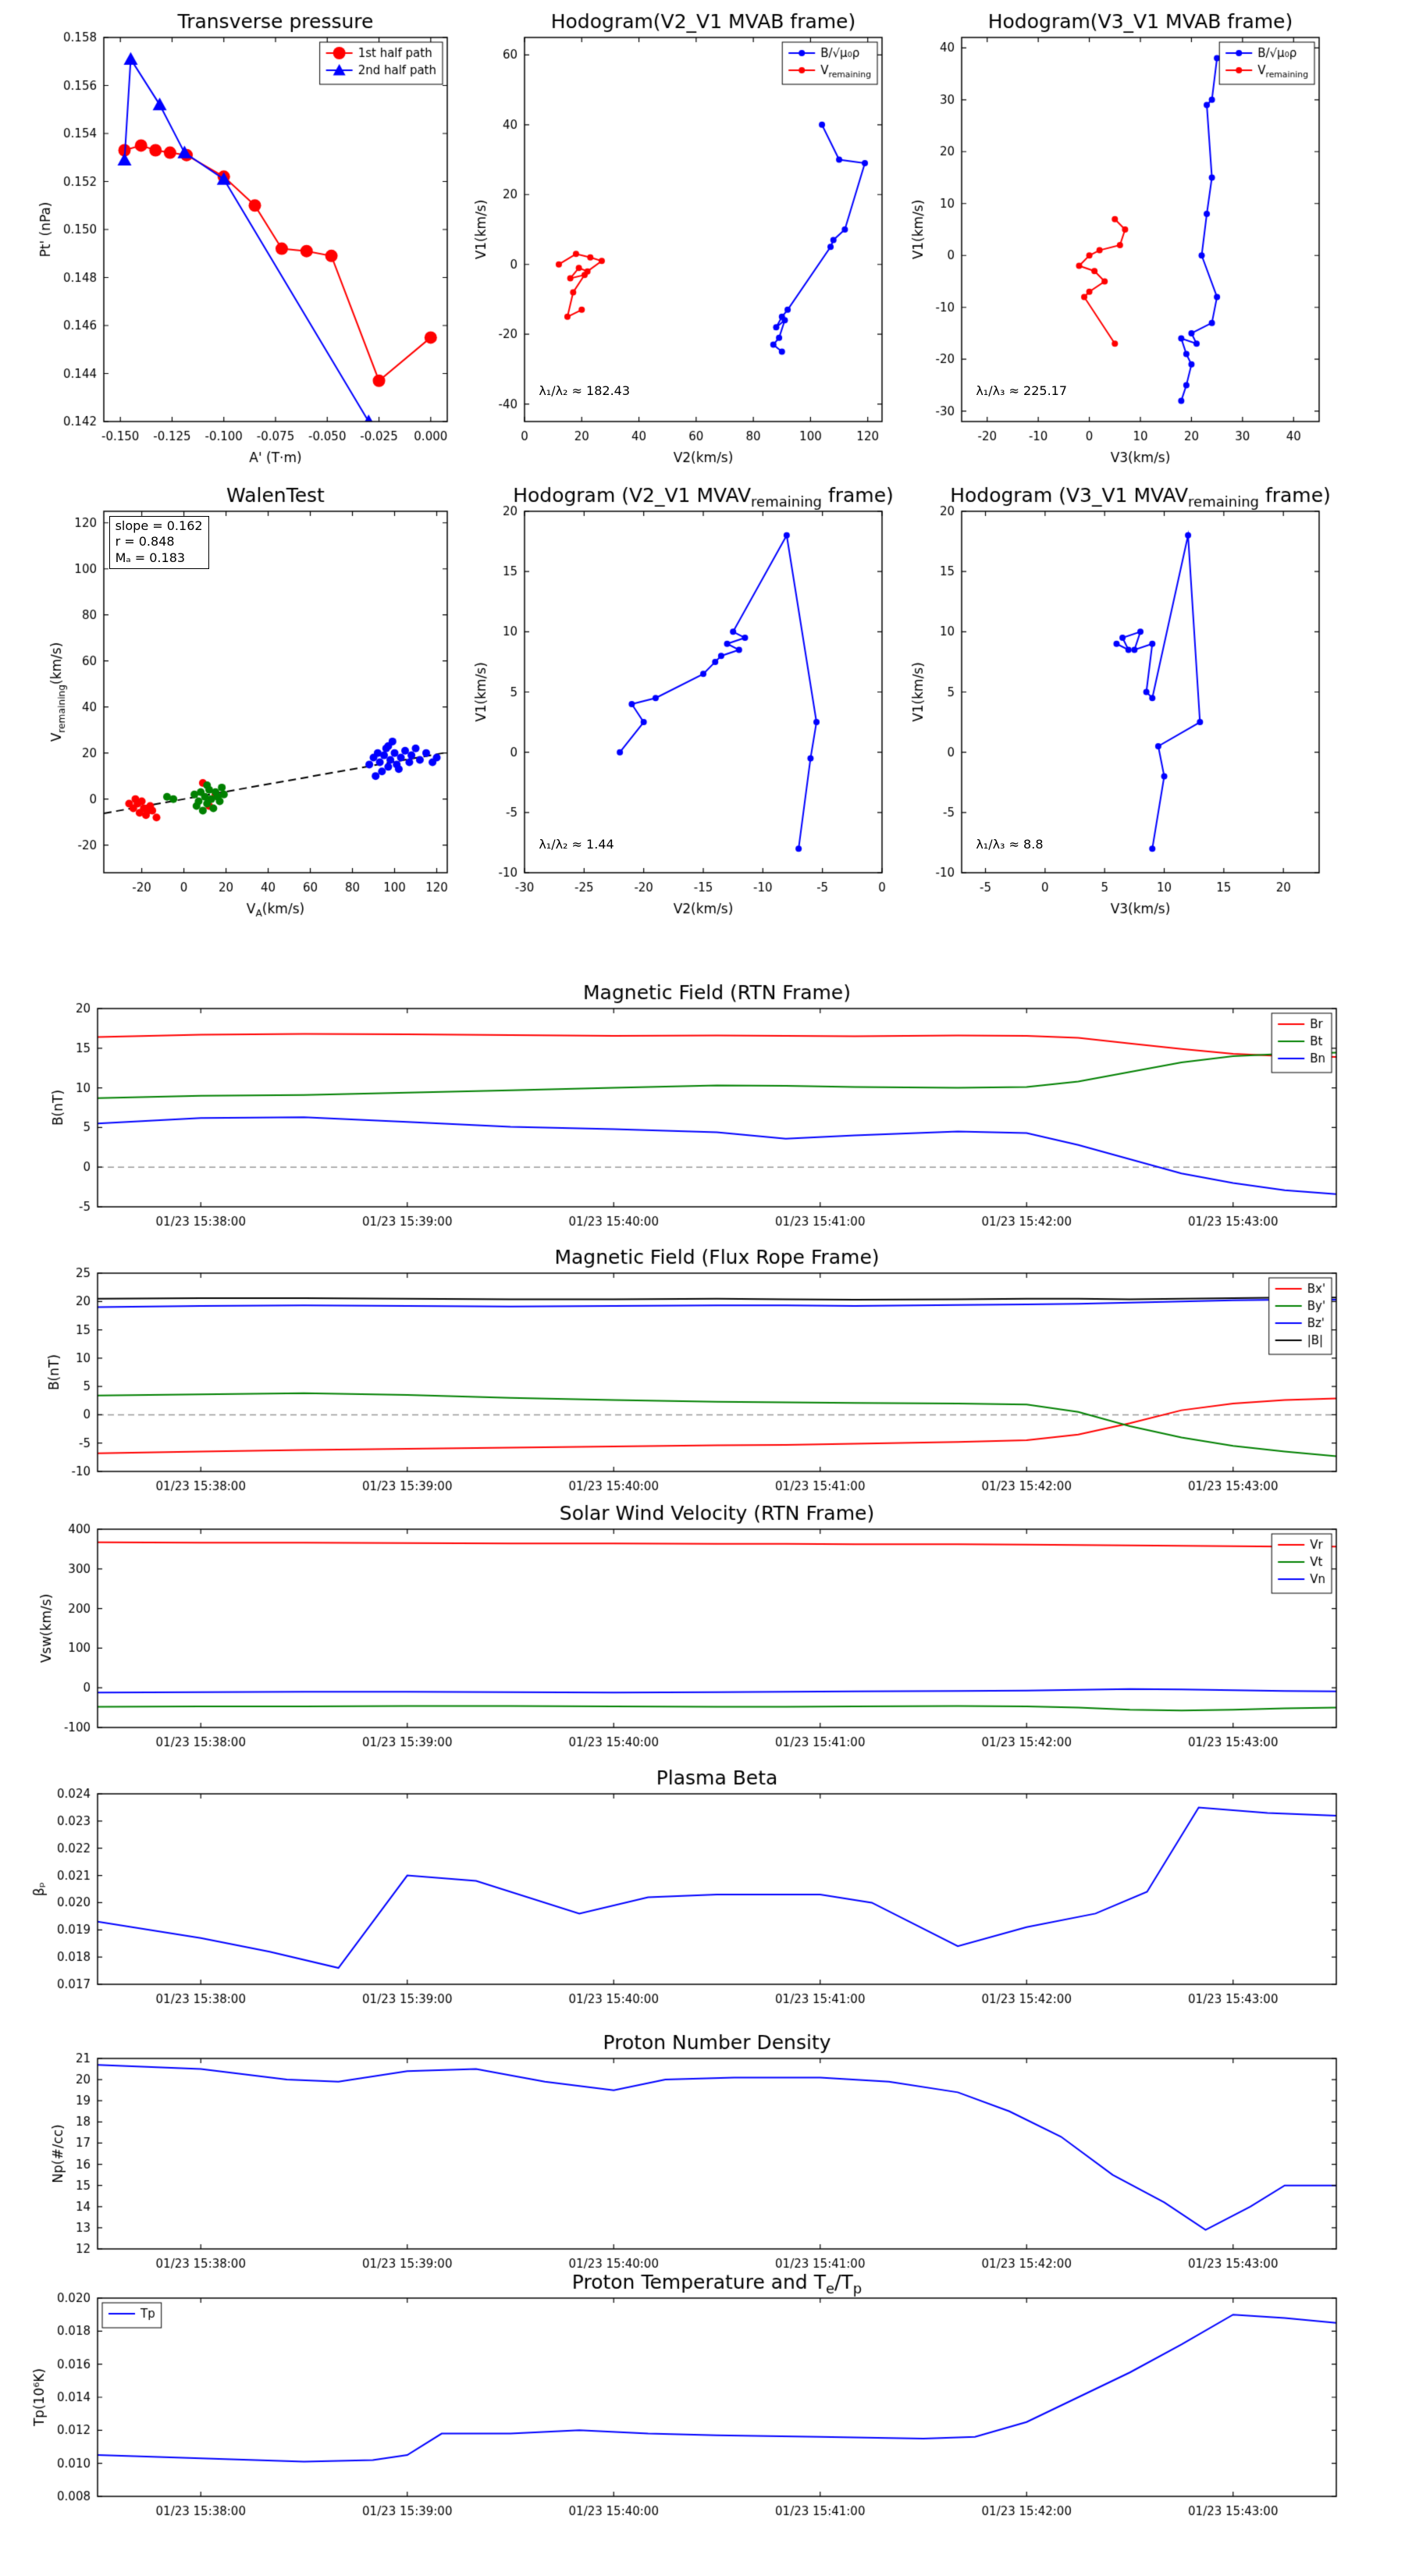 This screenshot has height=2576, width=1405. I want to click on panel-solar-wind-velocity, so click(717, 1628).